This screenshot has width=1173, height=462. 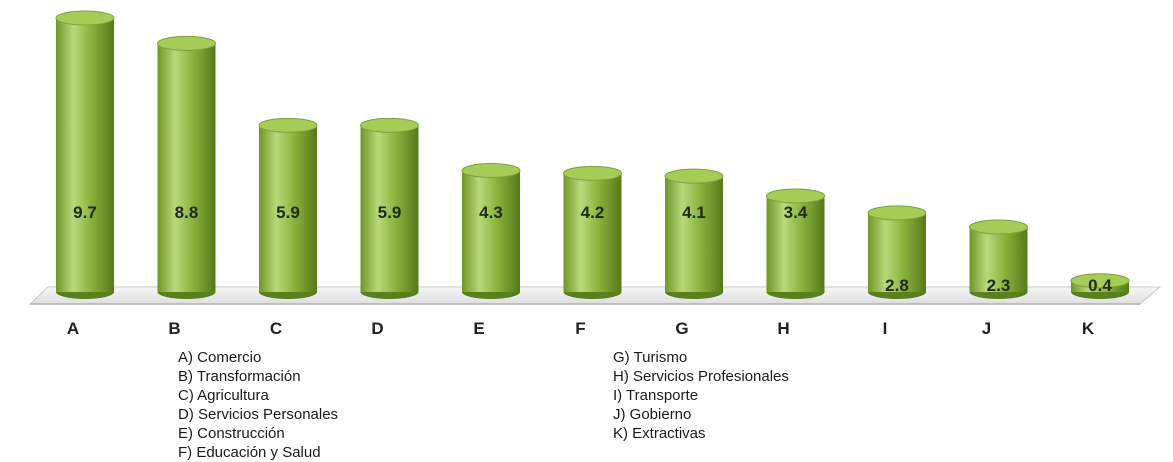 What do you see at coordinates (897, 285) in the screenshot?
I see `data-label: 2.8` at bounding box center [897, 285].